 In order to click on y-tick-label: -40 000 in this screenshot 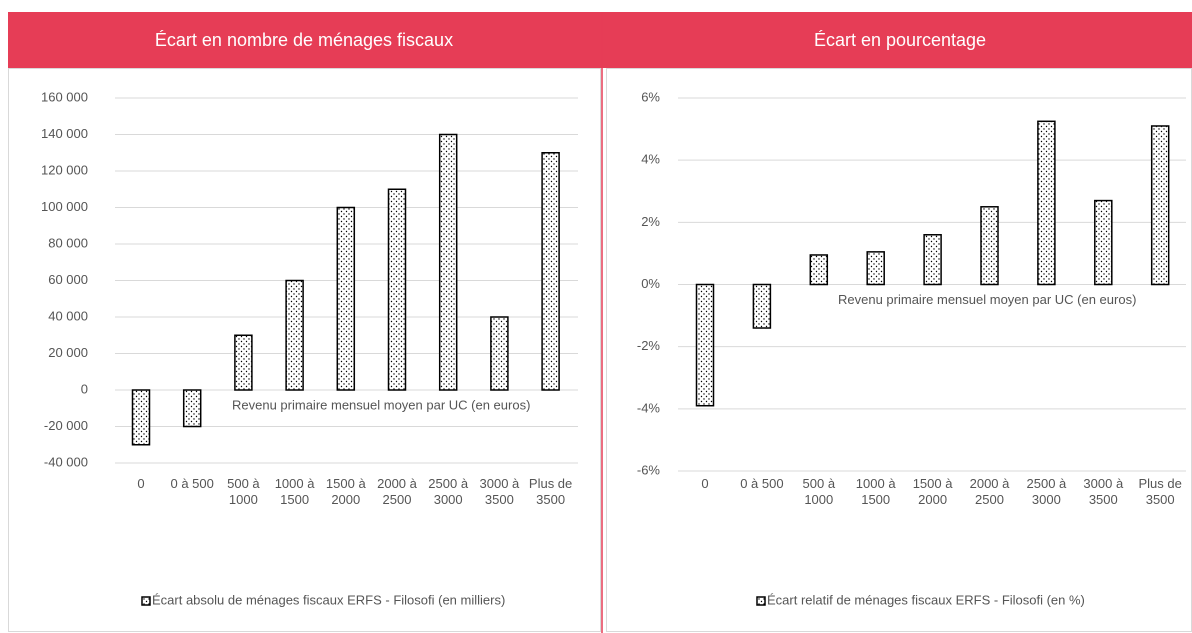, I will do `click(66, 461)`.